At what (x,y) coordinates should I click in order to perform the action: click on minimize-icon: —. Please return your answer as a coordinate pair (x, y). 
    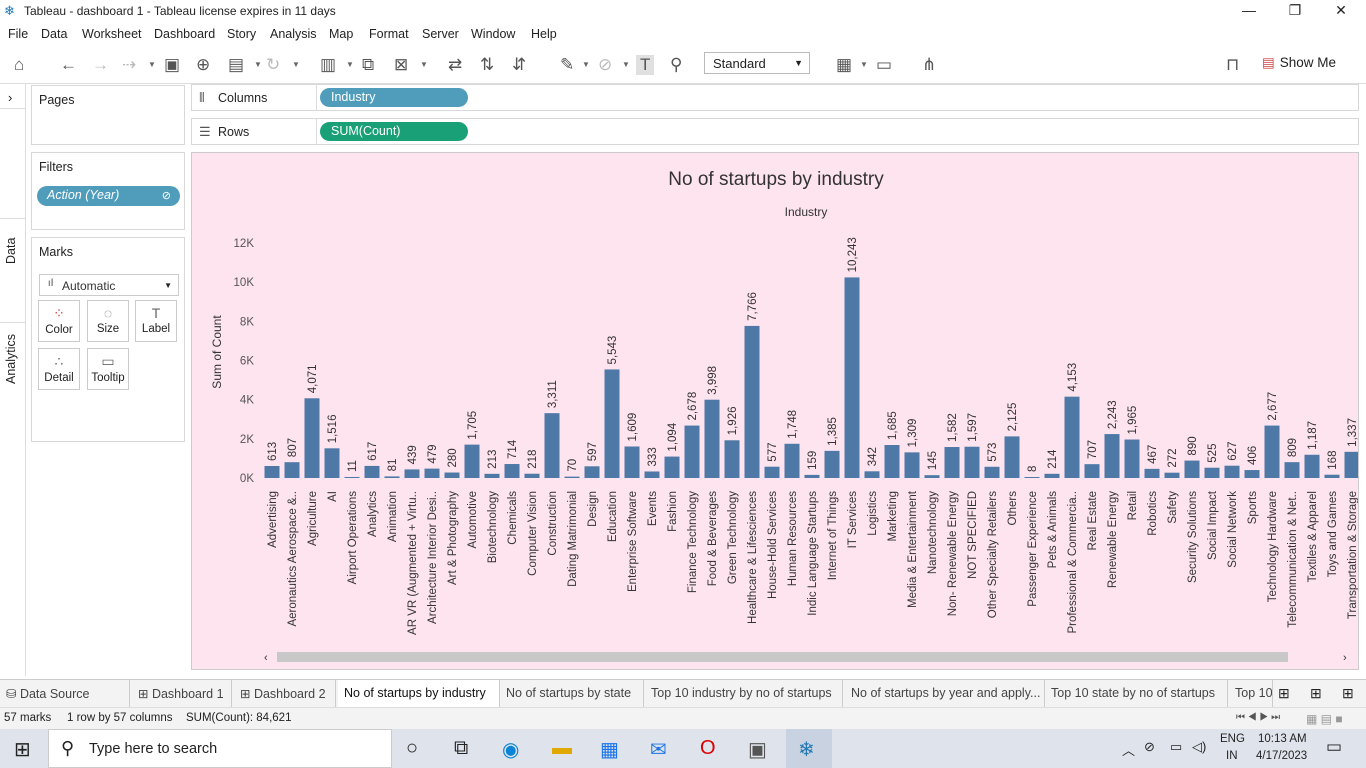
    Looking at the image, I should click on (1249, 10).